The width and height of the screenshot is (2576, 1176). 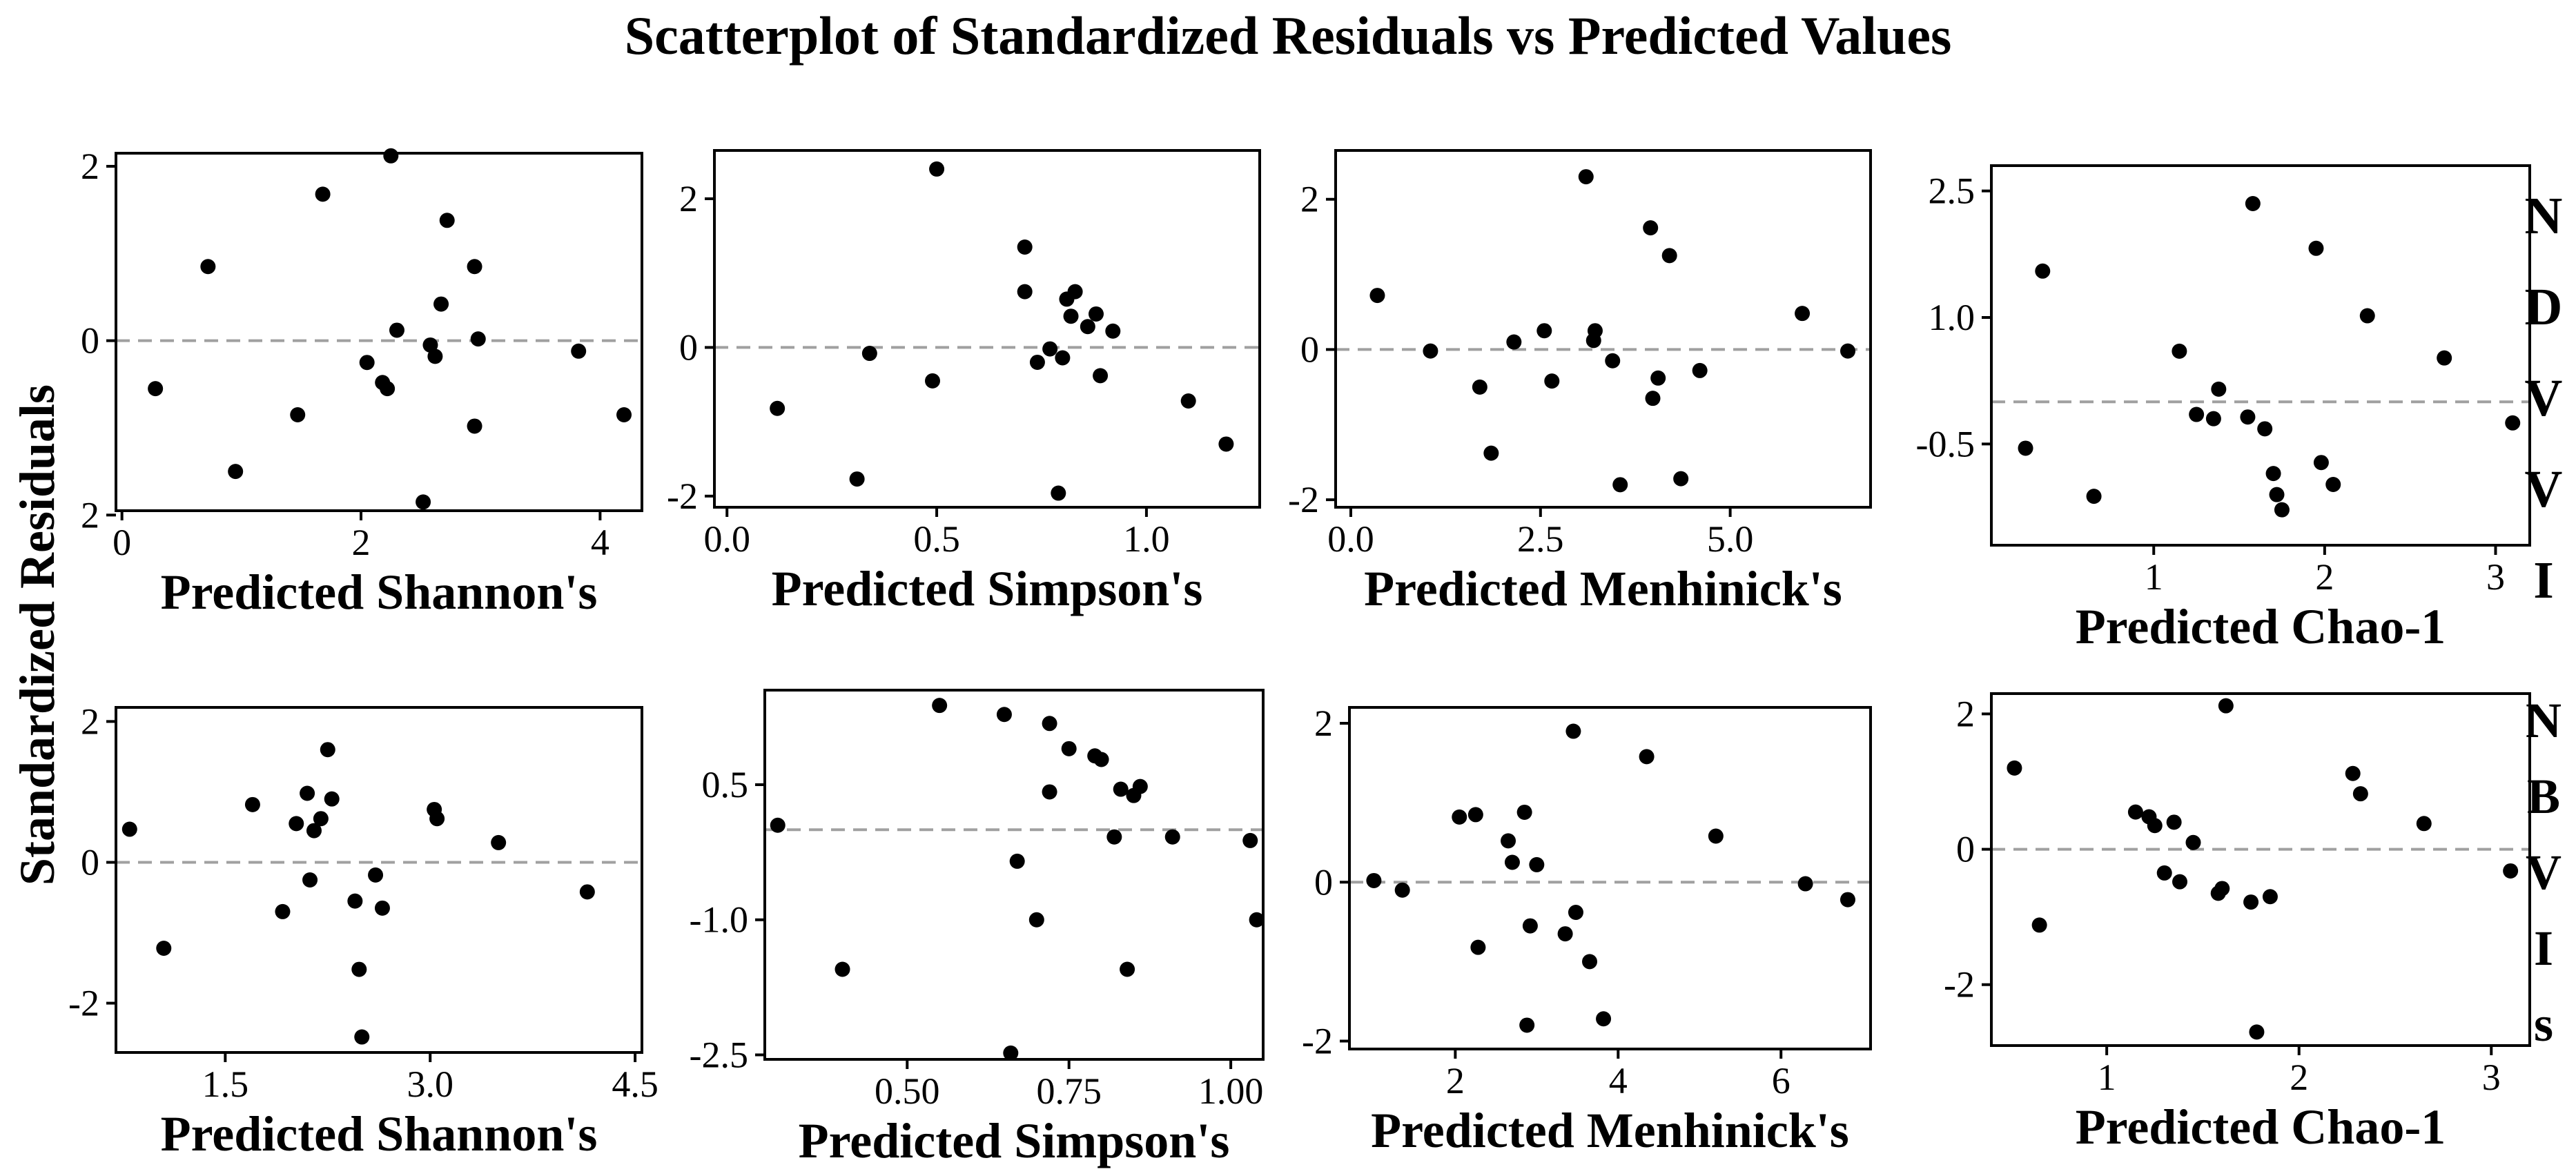 What do you see at coordinates (726, 784) in the screenshot?
I see `y-tick-label: 0.5` at bounding box center [726, 784].